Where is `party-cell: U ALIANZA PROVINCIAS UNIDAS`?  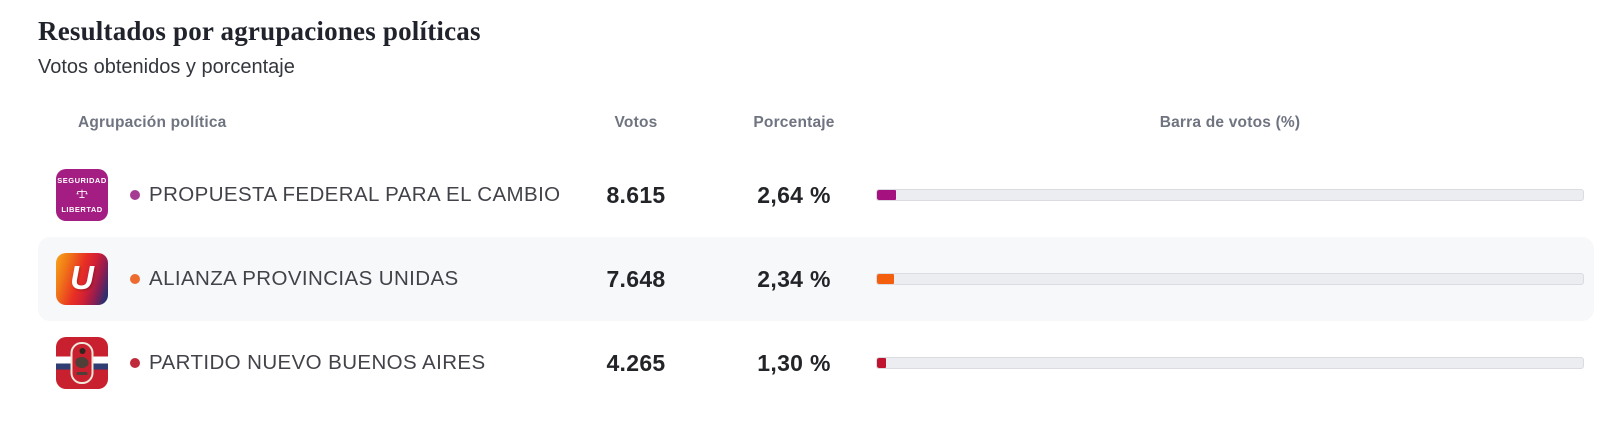
party-cell: U ALIANZA PROVINCIAS UNIDAS is located at coordinates (299, 279).